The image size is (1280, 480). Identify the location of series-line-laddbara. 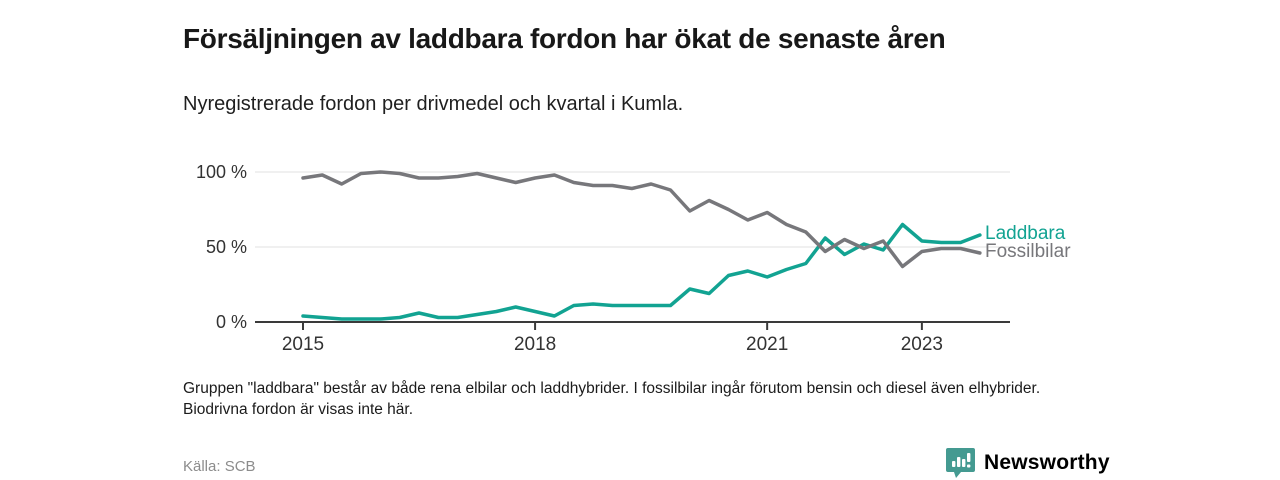
(641, 271).